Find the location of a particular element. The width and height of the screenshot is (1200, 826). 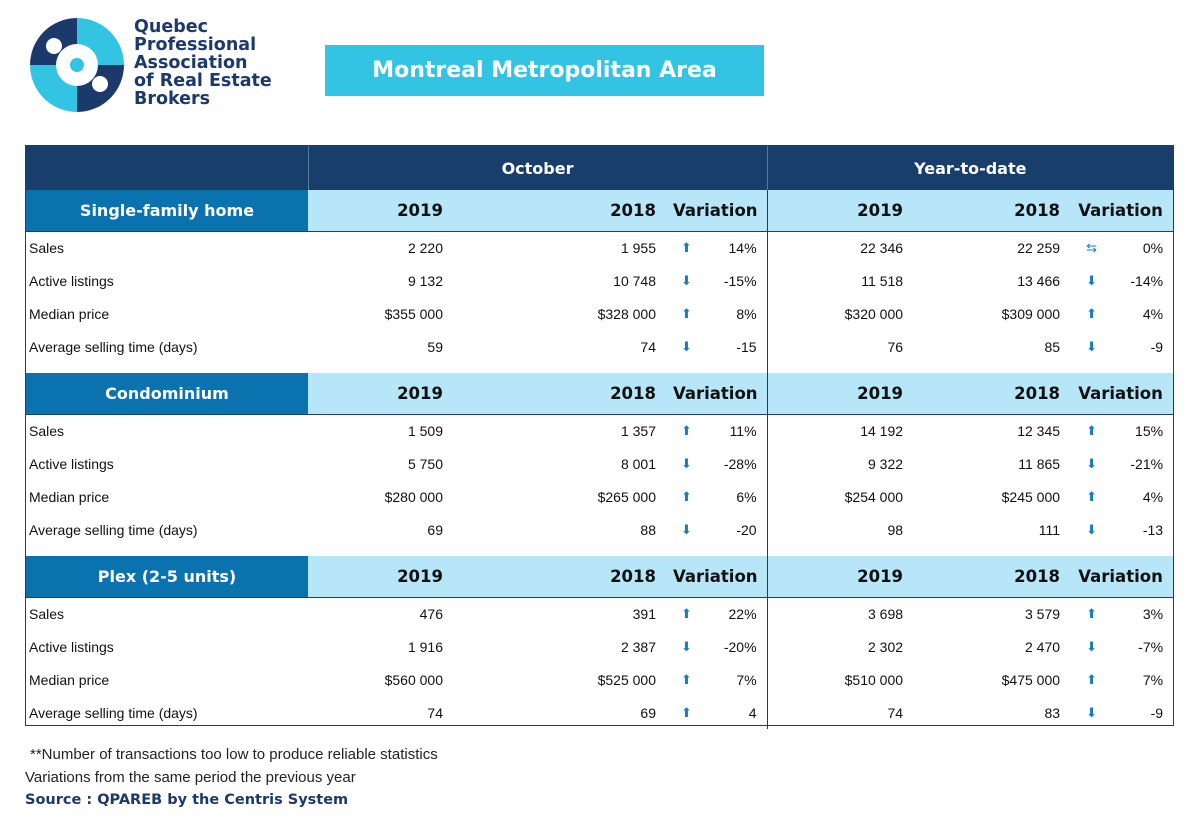

cell-ytd-2018: $309 000 is located at coordinates (1031, 313).